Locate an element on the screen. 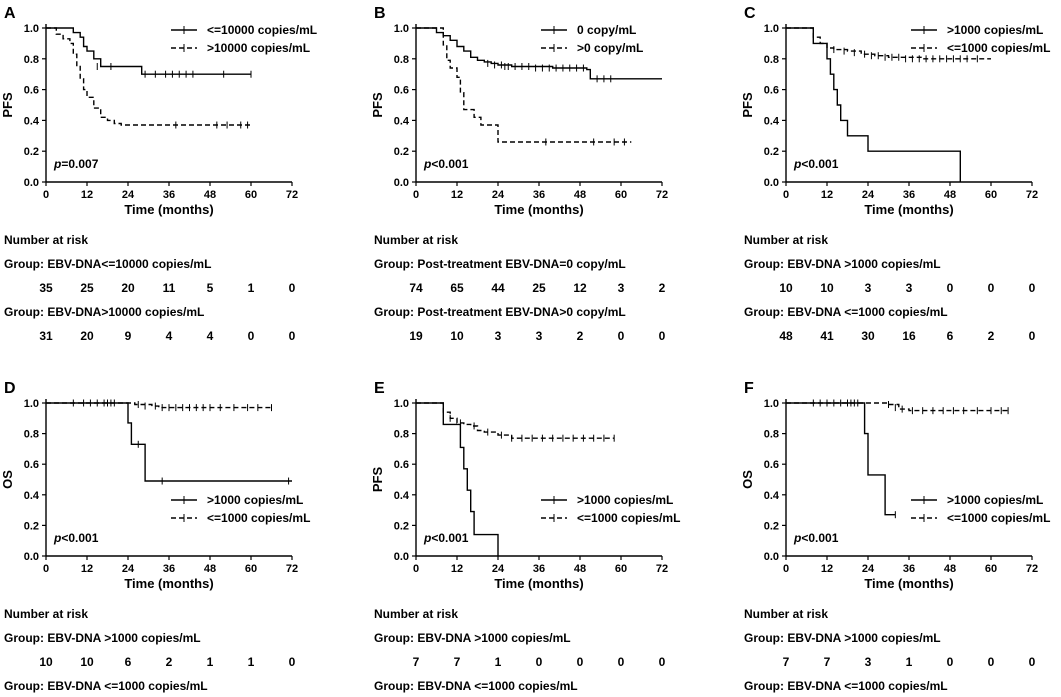 This screenshot has width=1061, height=697. risk-count: 25 is located at coordinates (539, 288).